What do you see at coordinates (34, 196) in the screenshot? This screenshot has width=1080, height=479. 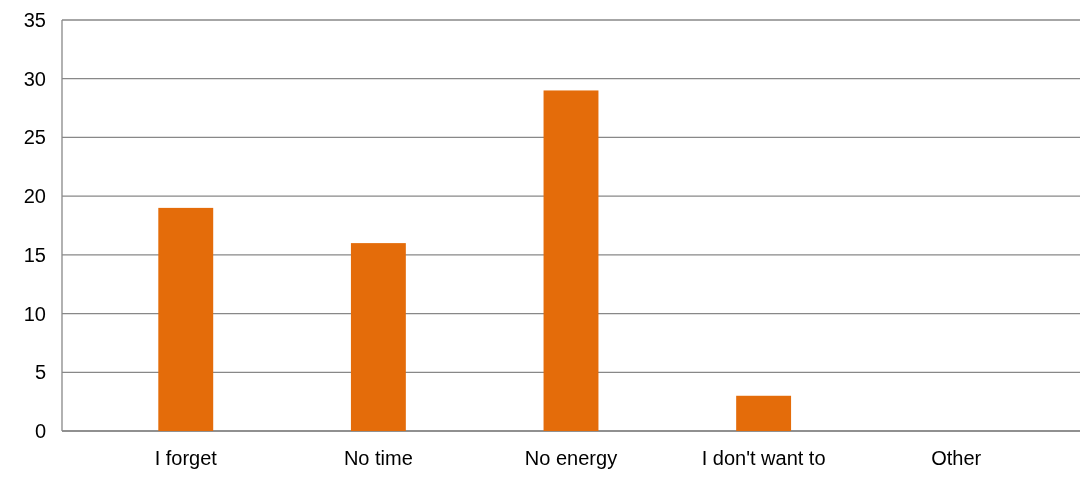 I see `y-tick-label: 20` at bounding box center [34, 196].